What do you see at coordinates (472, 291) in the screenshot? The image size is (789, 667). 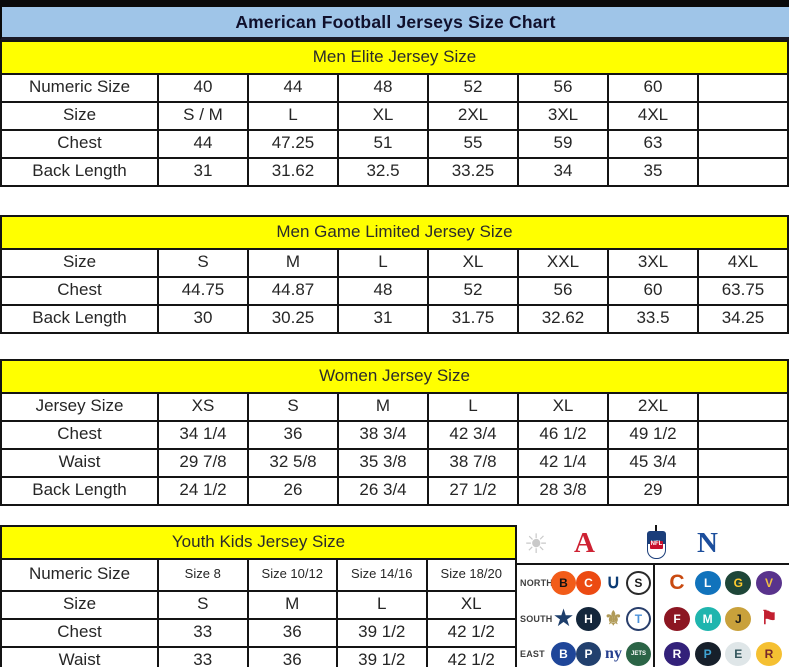 I see `table-cell: 52` at bounding box center [472, 291].